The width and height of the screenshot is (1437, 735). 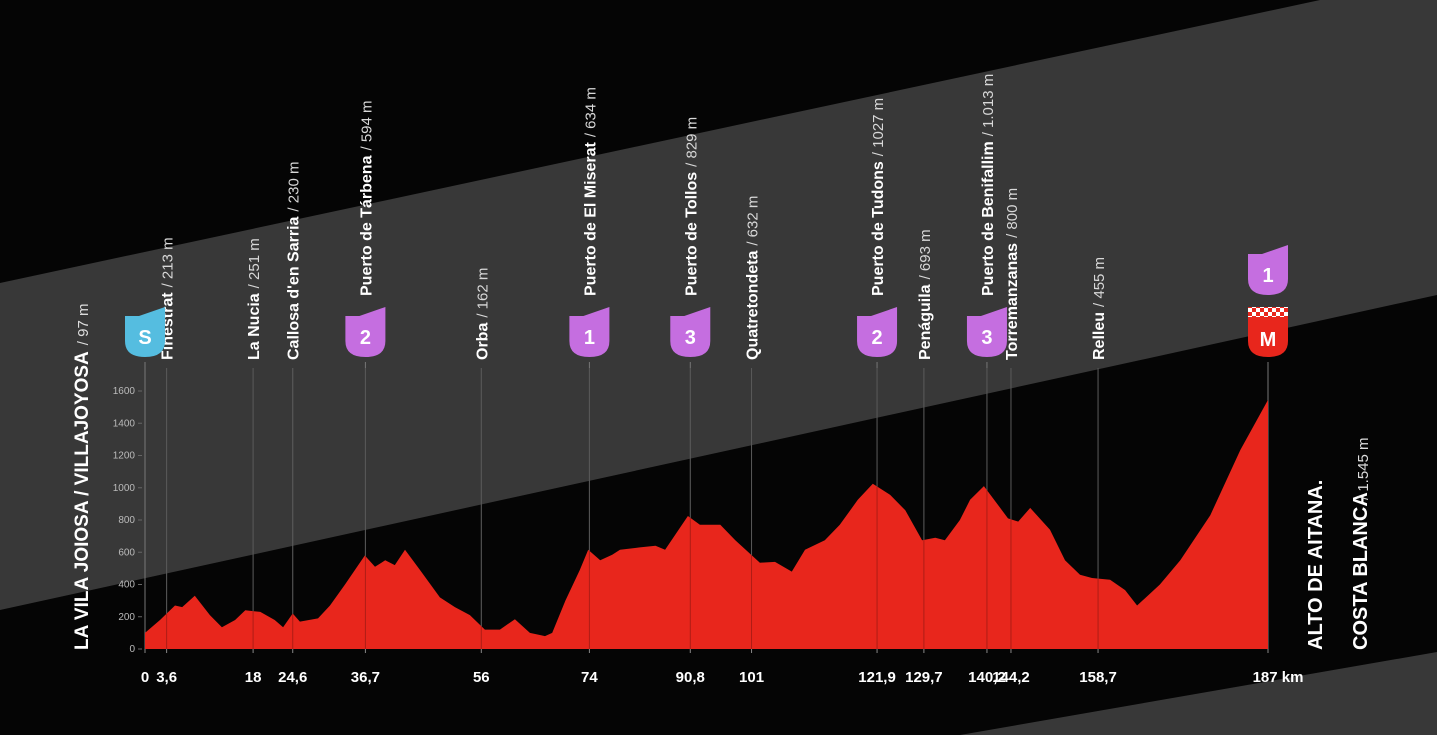 I want to click on start-name: LA VILA JOIOSA / VILLAJOYOSA / 97 m, so click(x=82, y=477).